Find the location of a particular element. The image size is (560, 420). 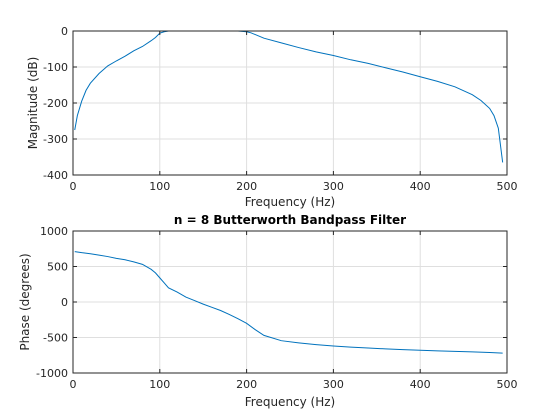

phase-ylabel: Phase (degrees) is located at coordinates (25, 301).